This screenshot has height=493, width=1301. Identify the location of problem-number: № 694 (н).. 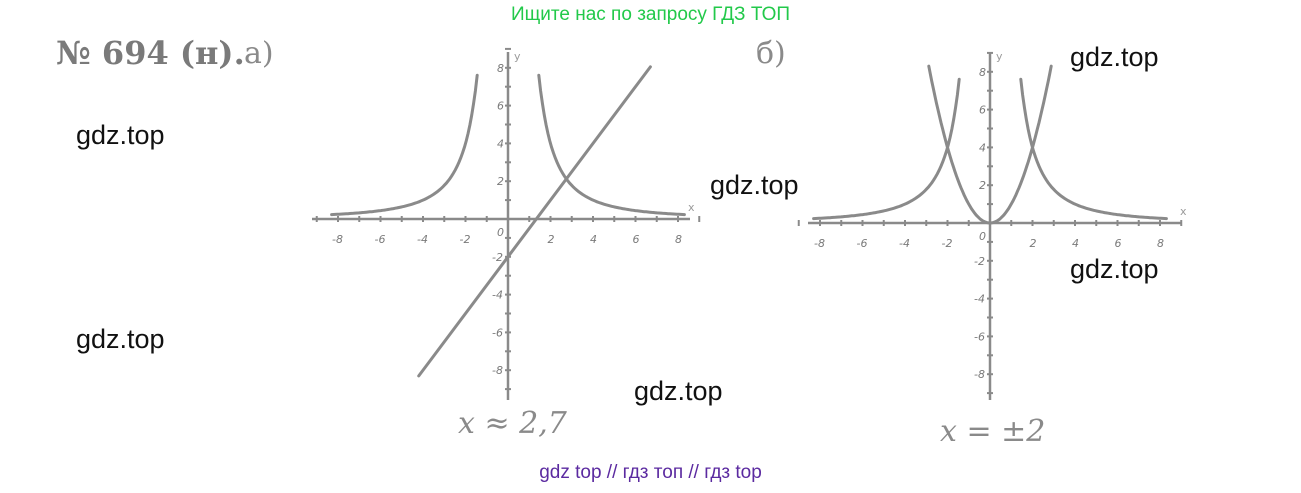
(150, 53).